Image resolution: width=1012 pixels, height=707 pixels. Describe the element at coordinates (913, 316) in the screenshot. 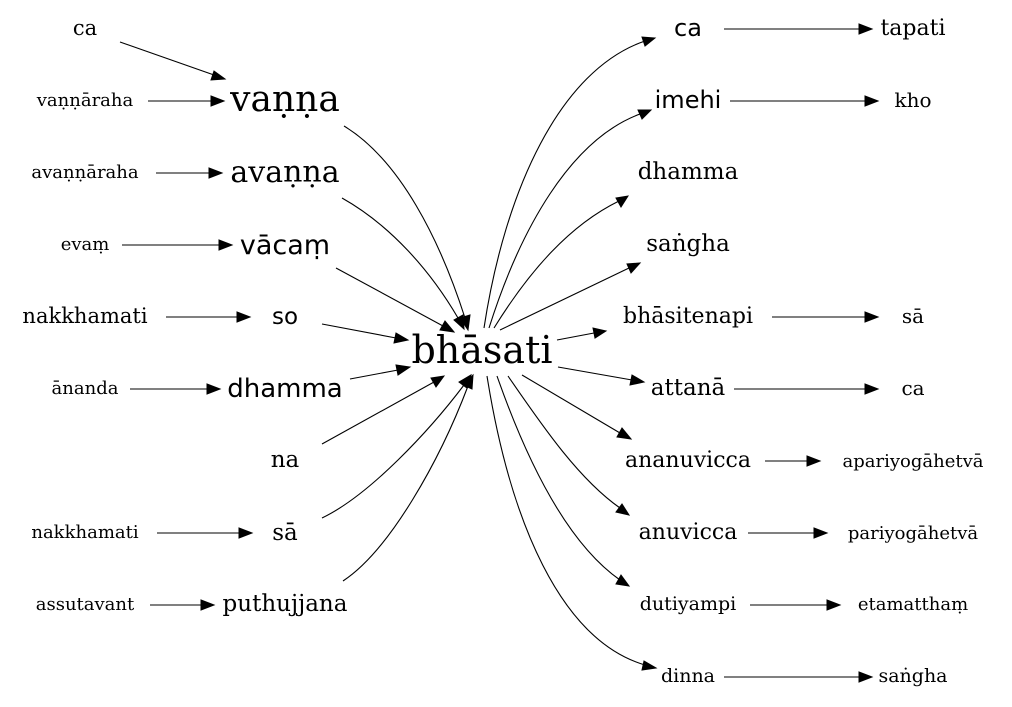

I see `node-right-end-4: sā` at that location.